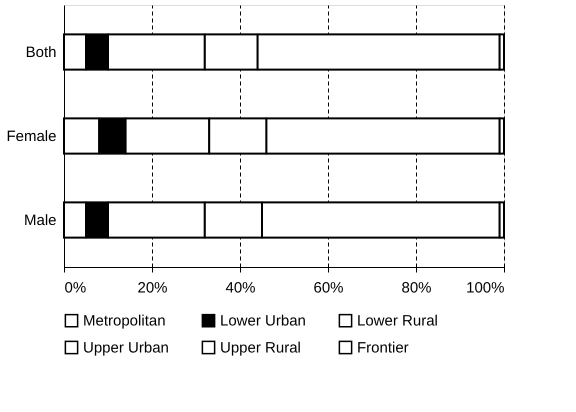 The height and width of the screenshot is (412, 576). Describe the element at coordinates (383, 348) in the screenshot. I see `legend-label: Frontier` at that location.